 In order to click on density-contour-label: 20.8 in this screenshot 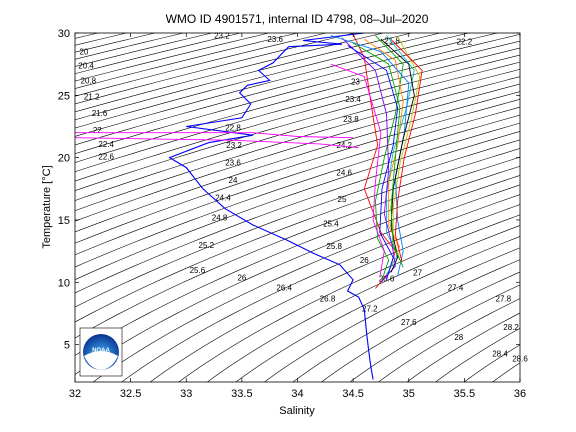, I will do `click(89, 80)`.